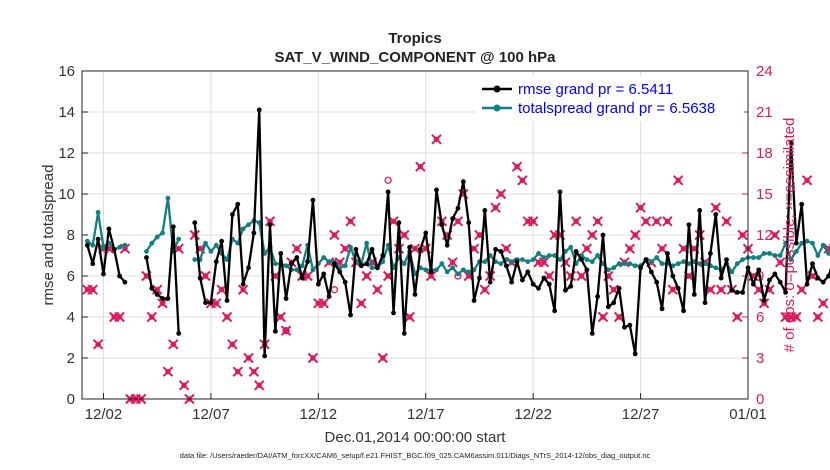  What do you see at coordinates (66, 71) in the screenshot?
I see `y-tick-label: 16` at bounding box center [66, 71].